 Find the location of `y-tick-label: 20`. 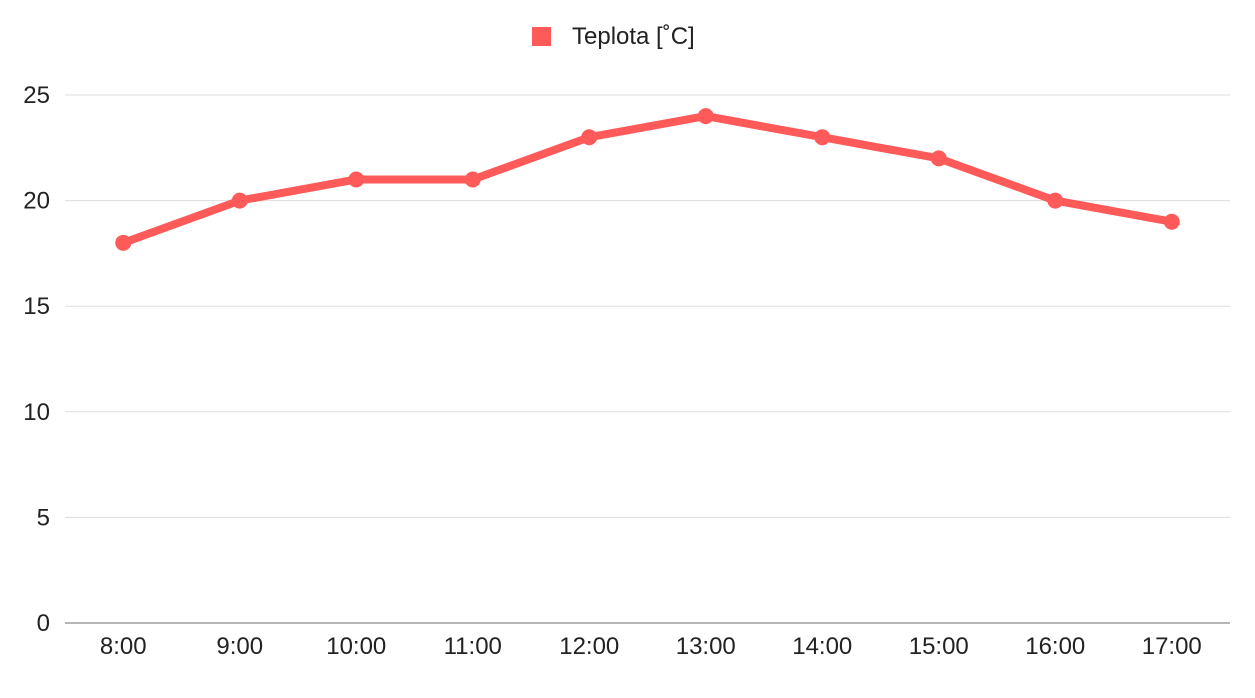

y-tick-label: 20 is located at coordinates (36, 201).